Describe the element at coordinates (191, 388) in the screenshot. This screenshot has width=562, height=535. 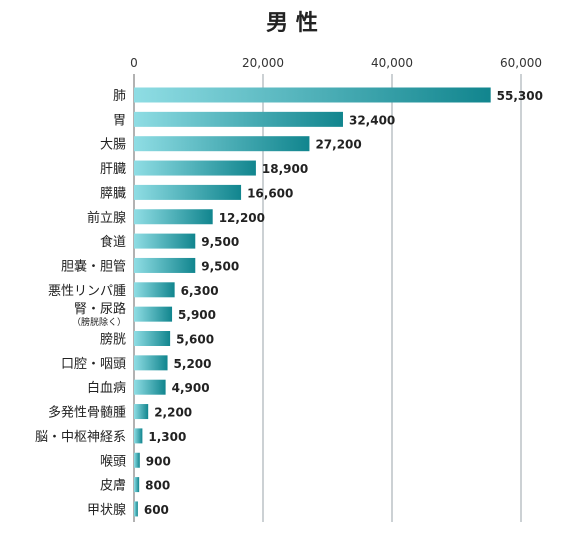
I see `value-label: 4,900` at that location.